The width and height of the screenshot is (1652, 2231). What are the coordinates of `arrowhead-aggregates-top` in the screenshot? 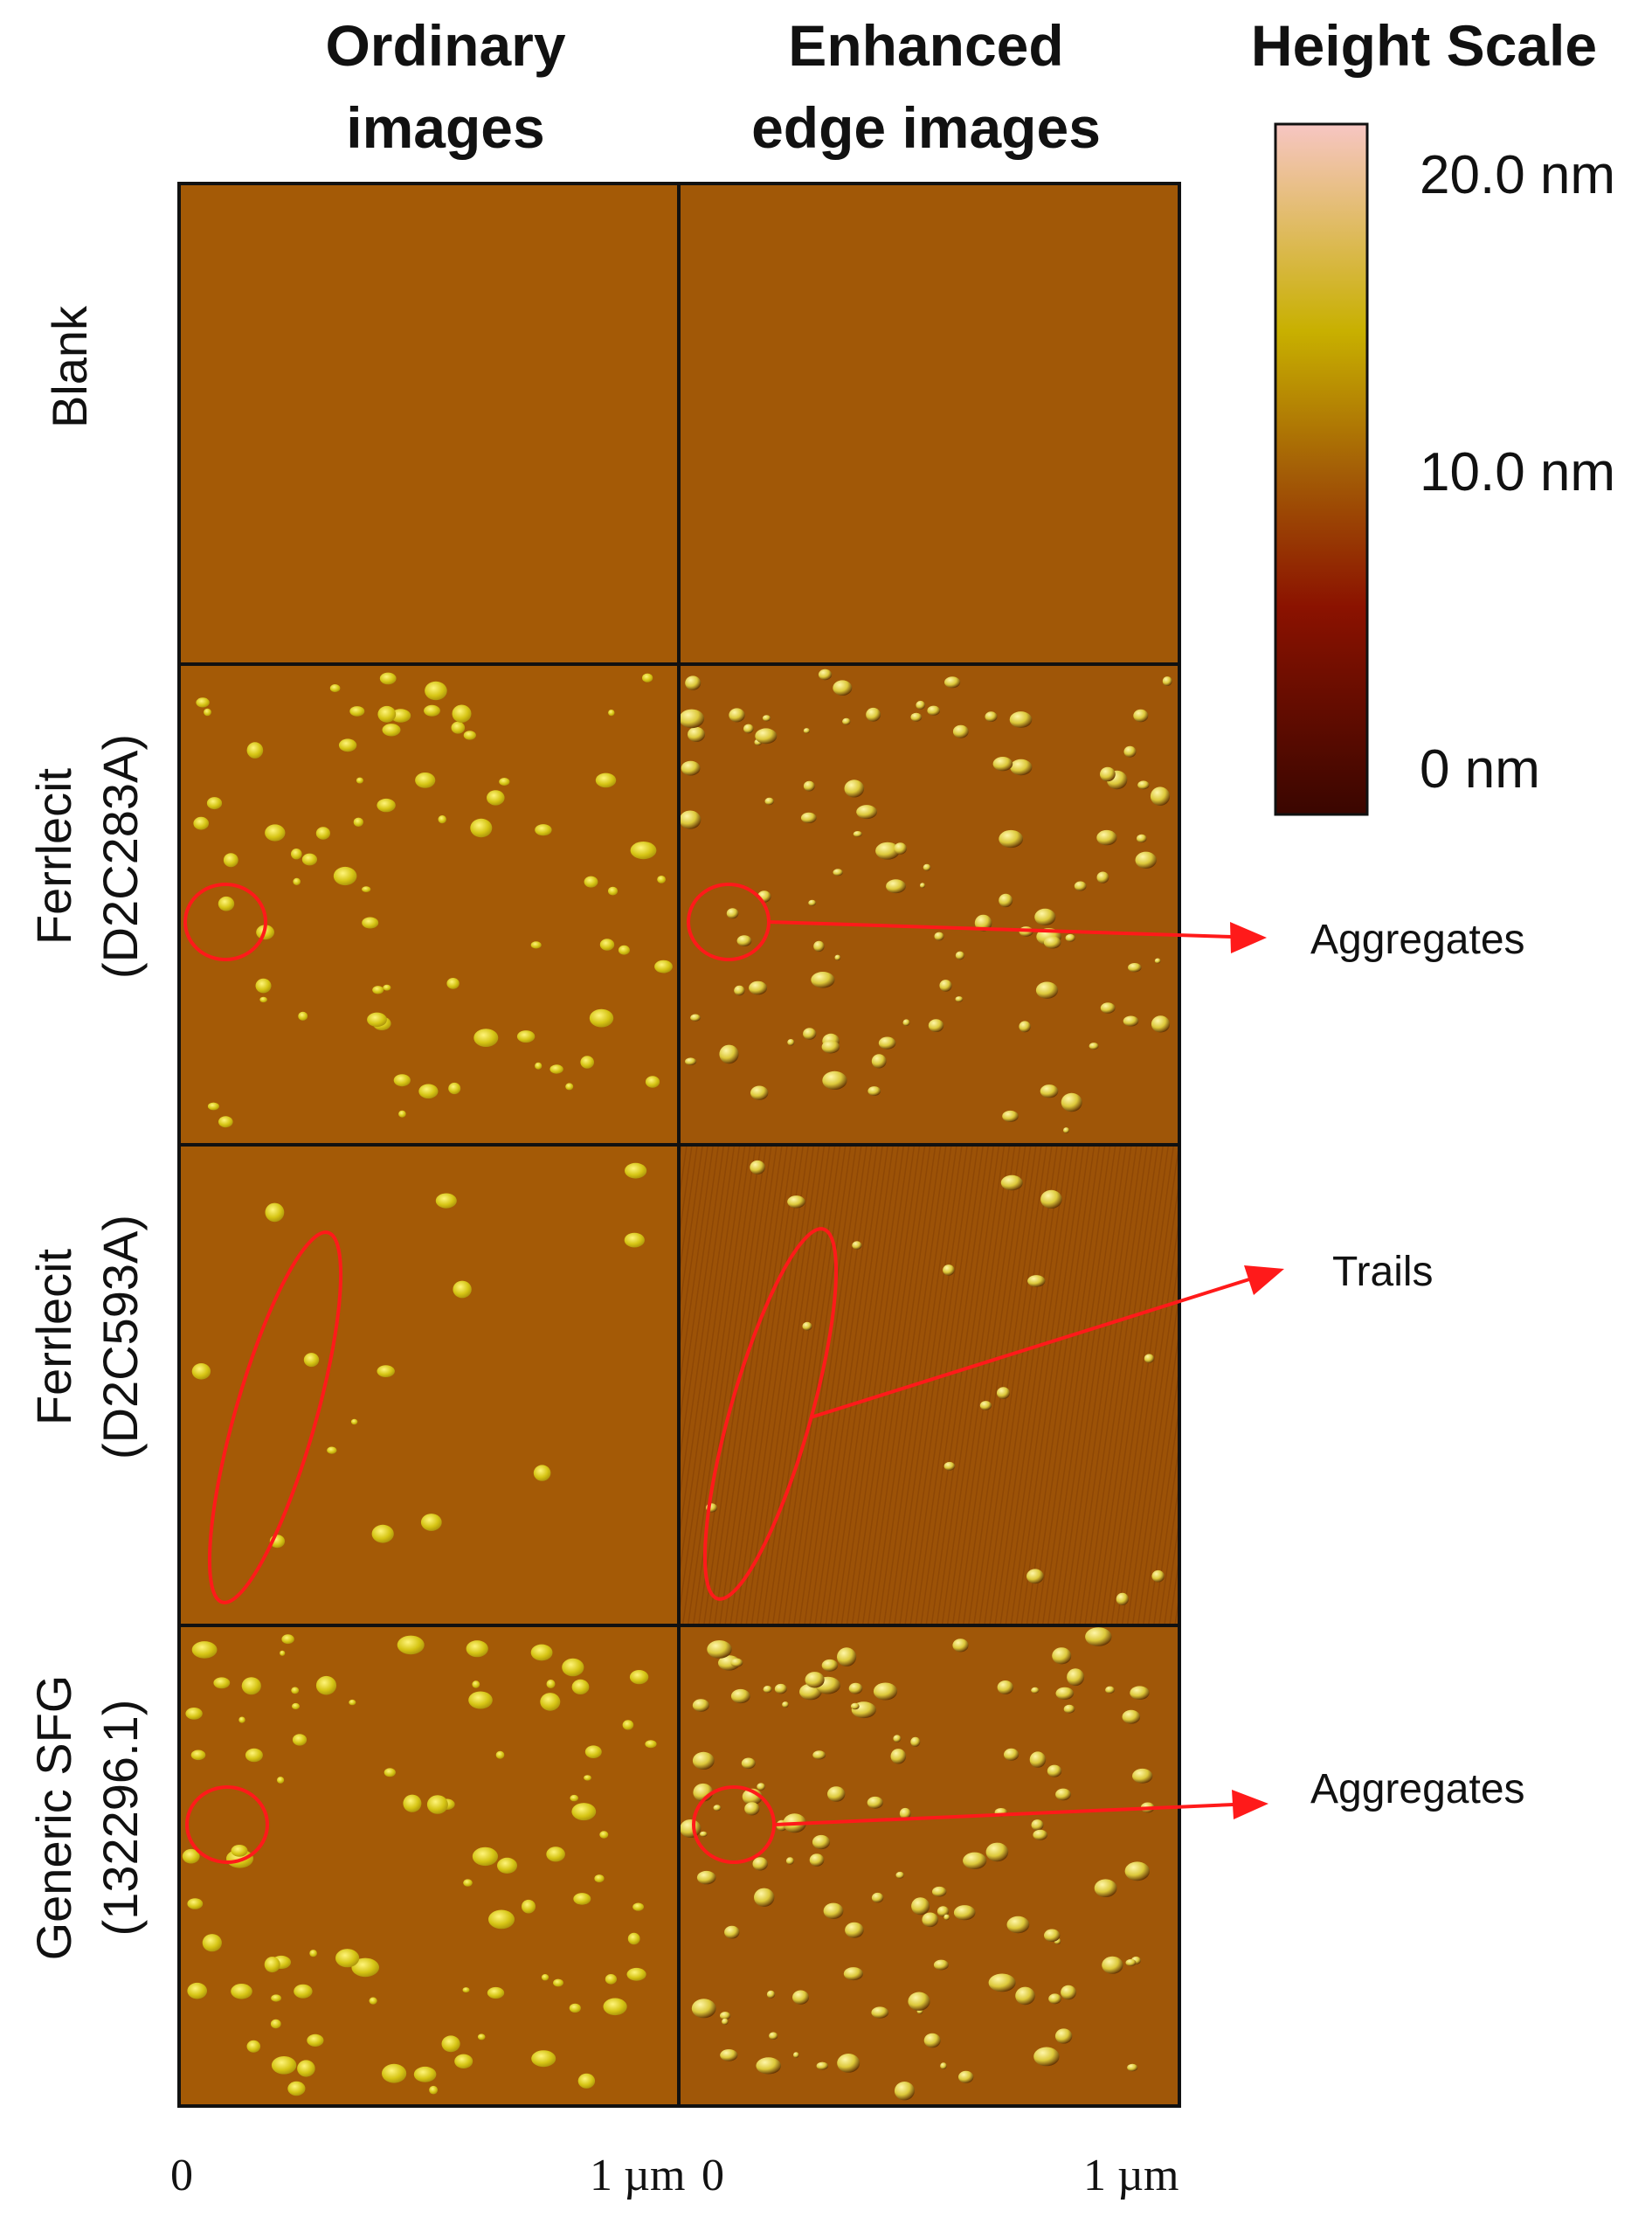 It's located at (1248, 937).